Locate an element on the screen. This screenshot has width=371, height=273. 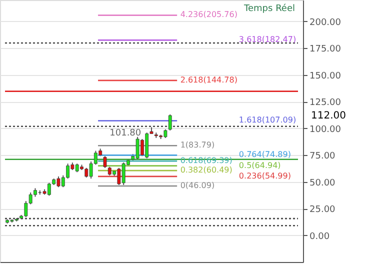
annotation: Temps Réel is located at coordinates (269, 8).